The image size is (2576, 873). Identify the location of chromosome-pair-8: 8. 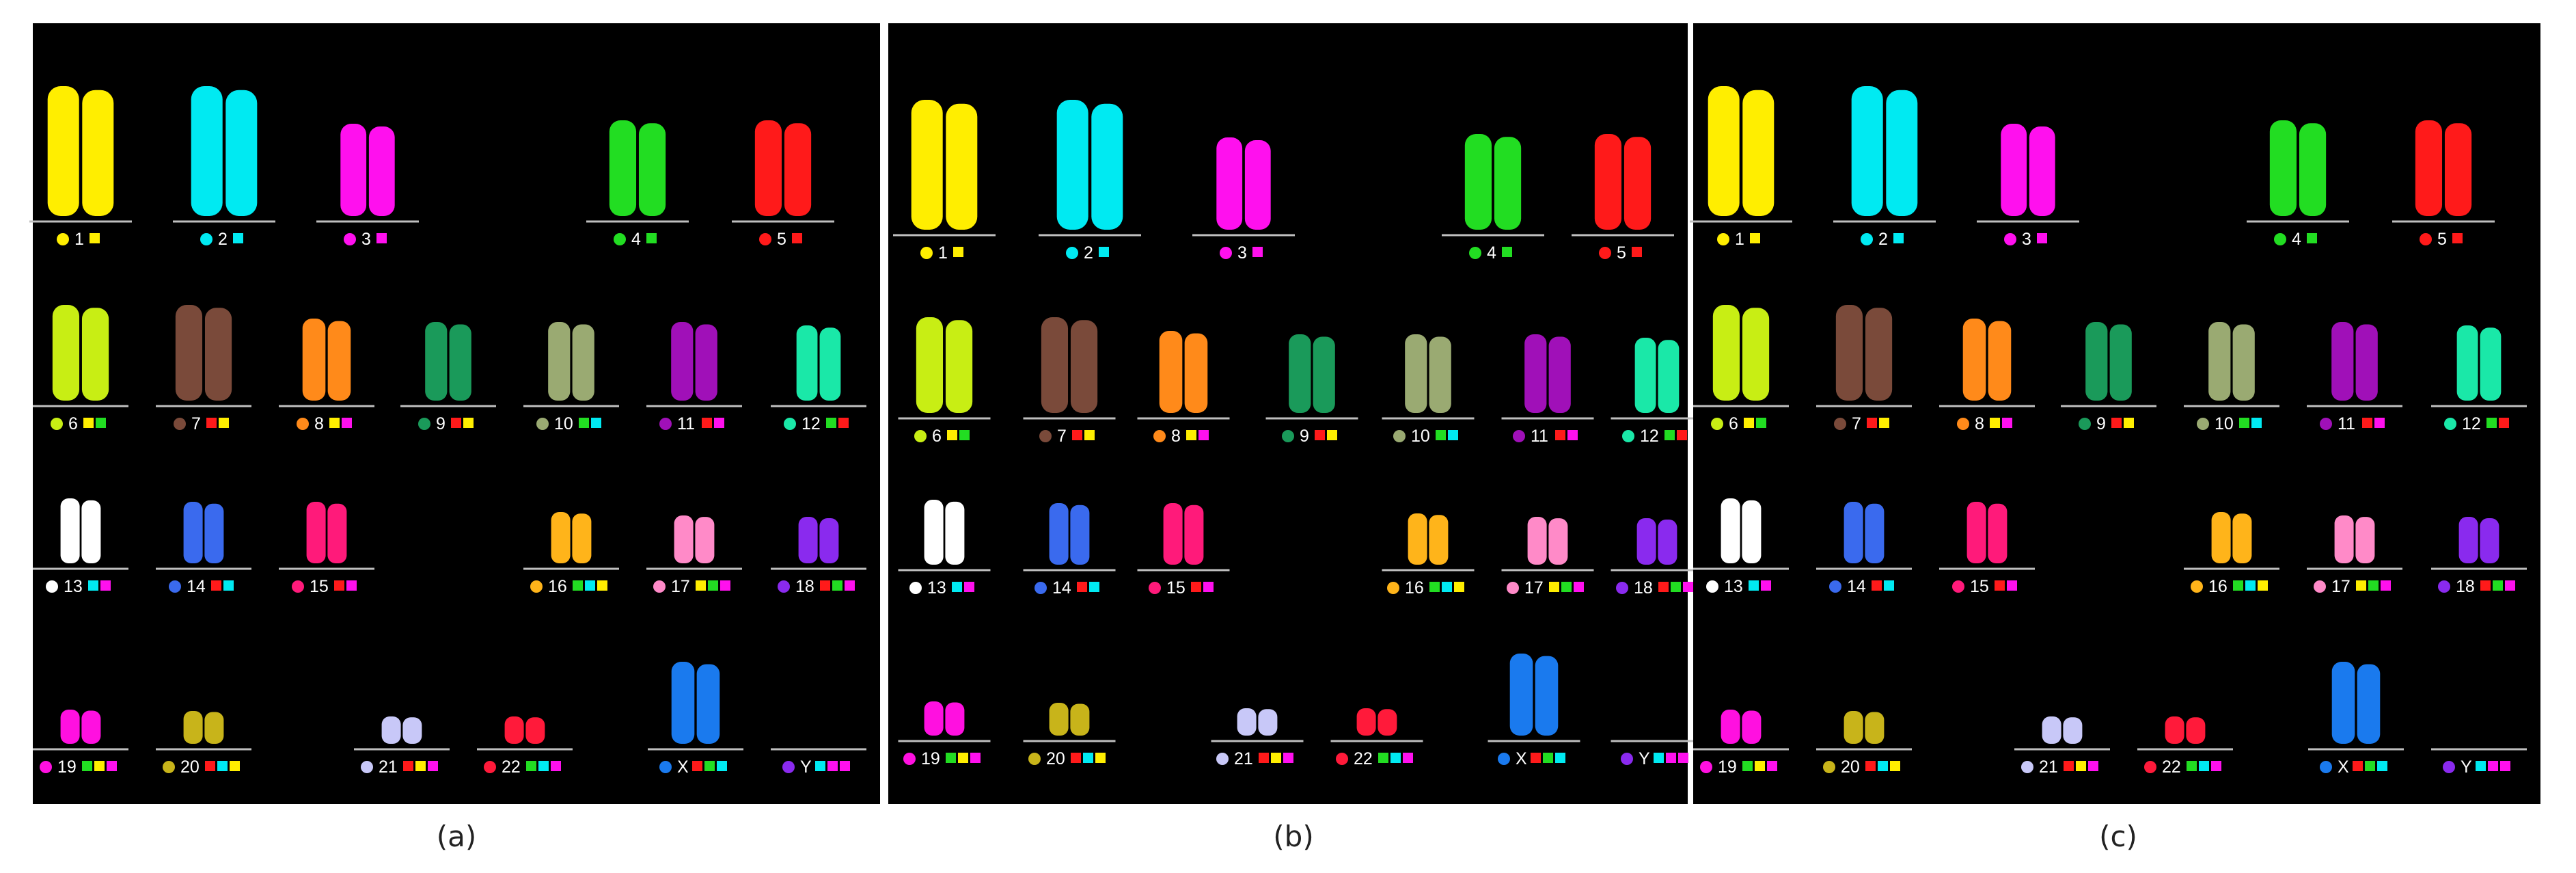
(1183, 388).